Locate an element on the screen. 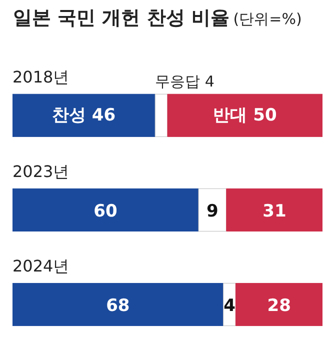 This screenshot has width=336, height=362. data-label: 찬성 46 is located at coordinates (84, 115).